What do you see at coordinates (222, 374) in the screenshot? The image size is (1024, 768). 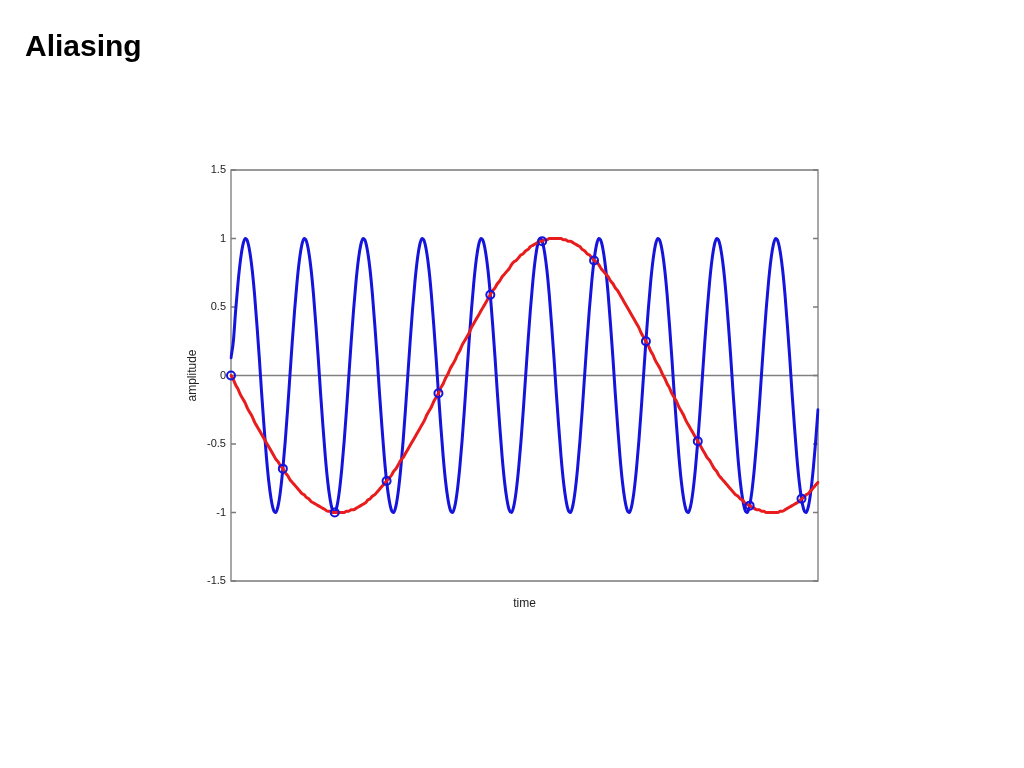 I see `y-tick-label: 0` at bounding box center [222, 374].